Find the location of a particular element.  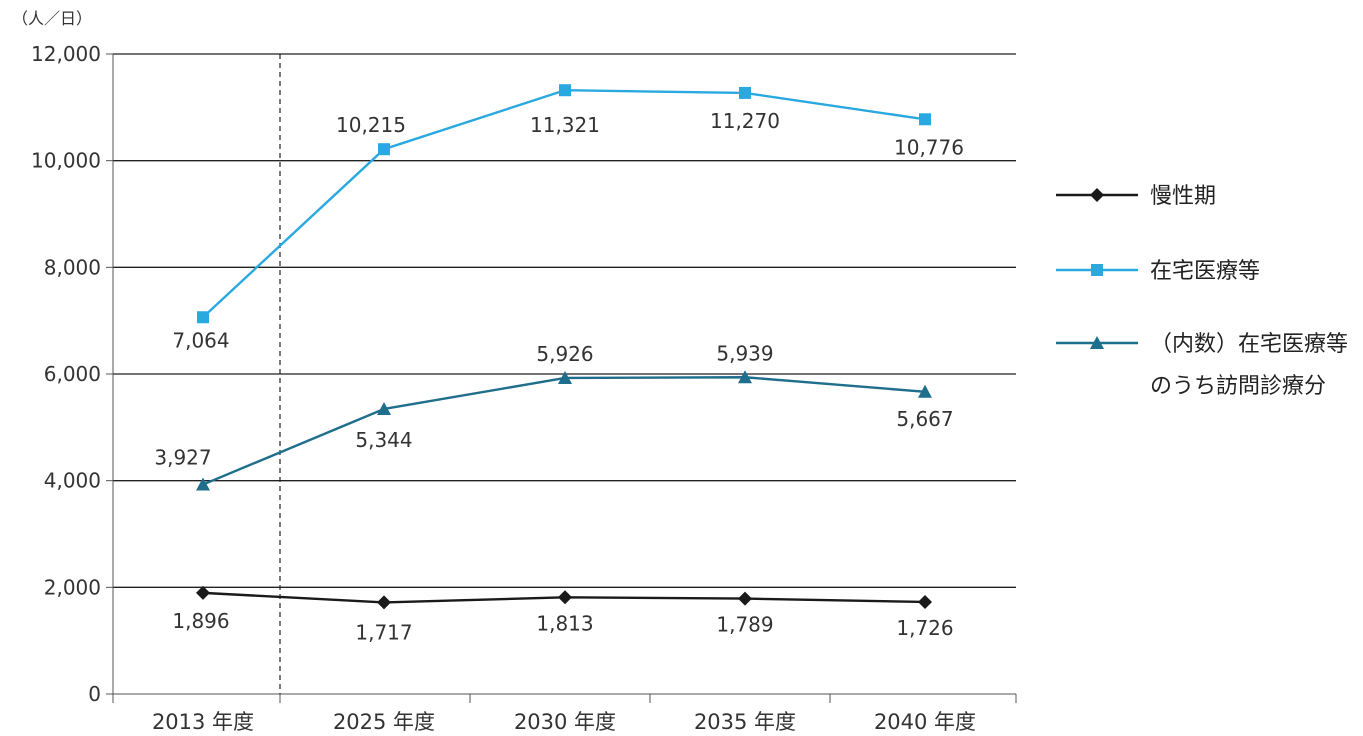

legend-label: 在宅医療等 is located at coordinates (1205, 271).